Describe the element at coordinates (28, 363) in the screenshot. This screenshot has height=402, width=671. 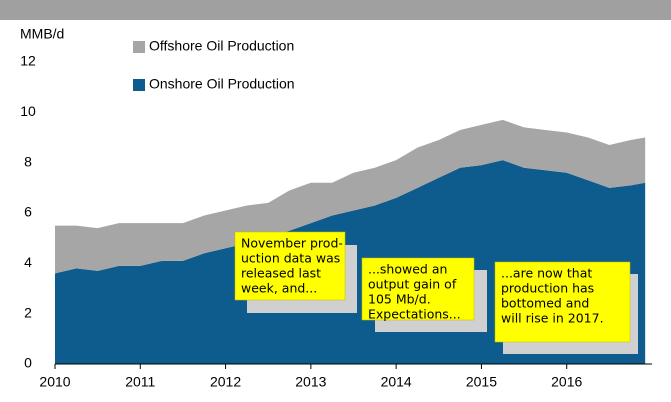
I see `y-tick-label: 0` at that location.